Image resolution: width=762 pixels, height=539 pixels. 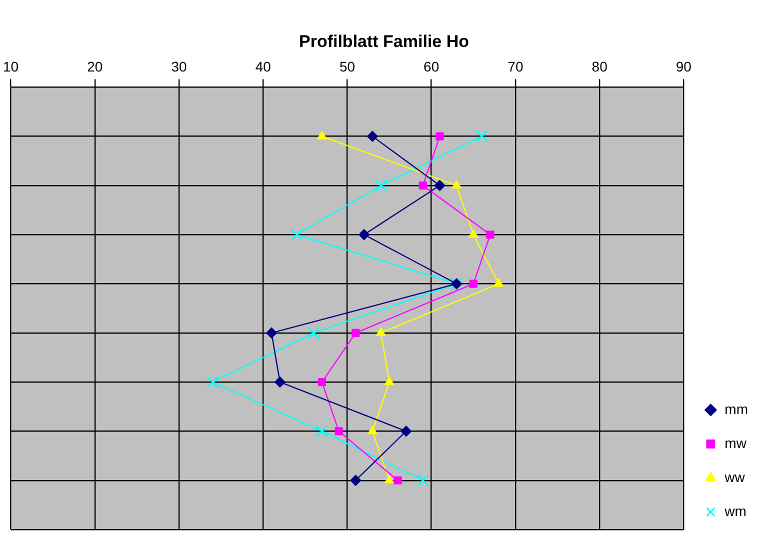 What do you see at coordinates (95, 66) in the screenshot?
I see `x-tick-label: 20` at bounding box center [95, 66].